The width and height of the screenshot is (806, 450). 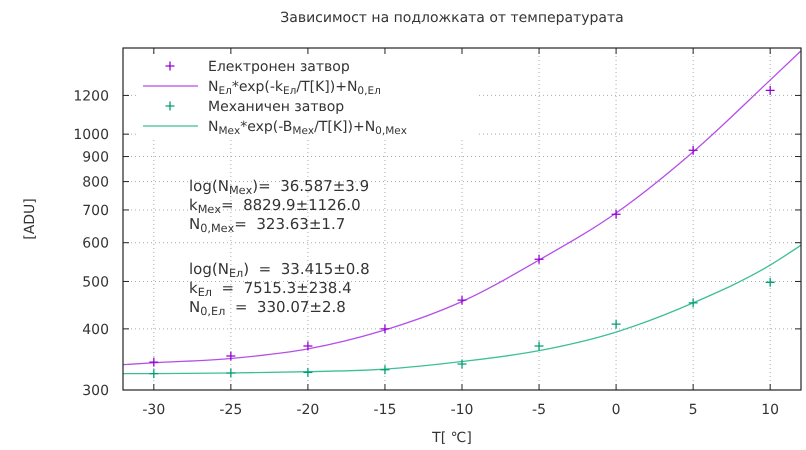 I want to click on annotation: log(N$_{Мех}$)= 36.587±3.9, so click(x=279, y=187).